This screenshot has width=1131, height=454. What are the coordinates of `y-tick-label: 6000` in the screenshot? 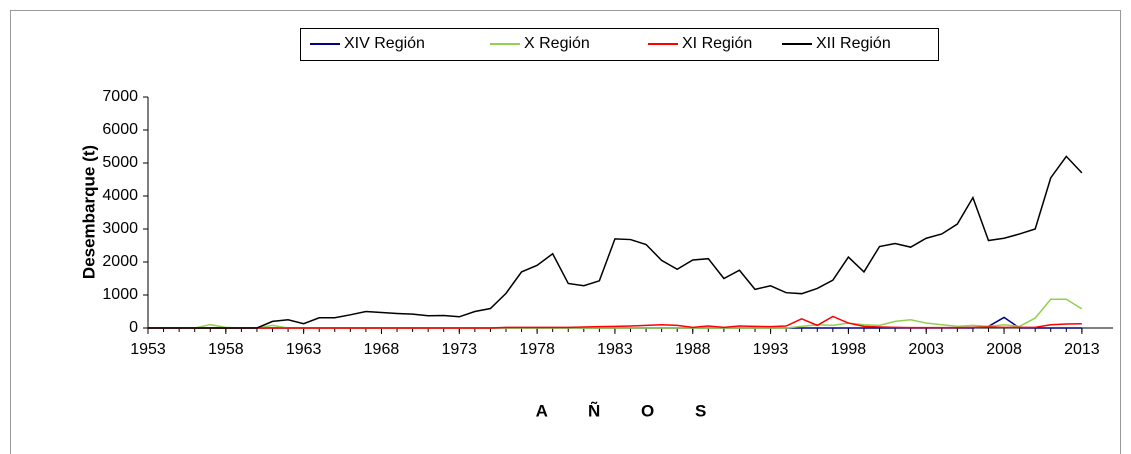 It's located at (120, 129).